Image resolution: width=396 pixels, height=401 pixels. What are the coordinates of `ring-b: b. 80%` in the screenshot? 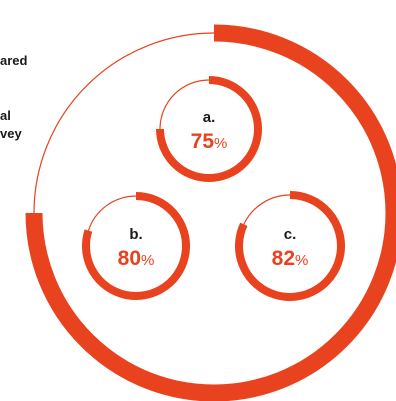 It's located at (136, 246).